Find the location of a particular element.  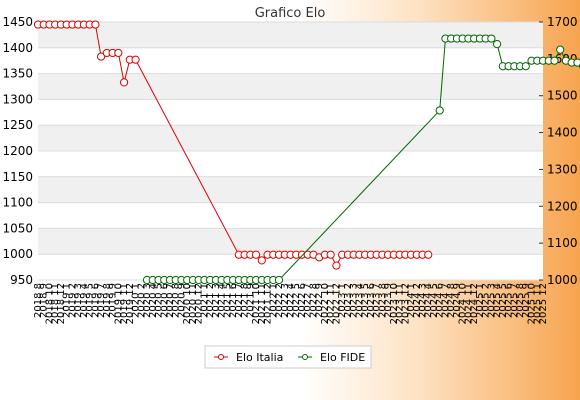

x-tick-label: 2019 7 is located at coordinates (101, 300).